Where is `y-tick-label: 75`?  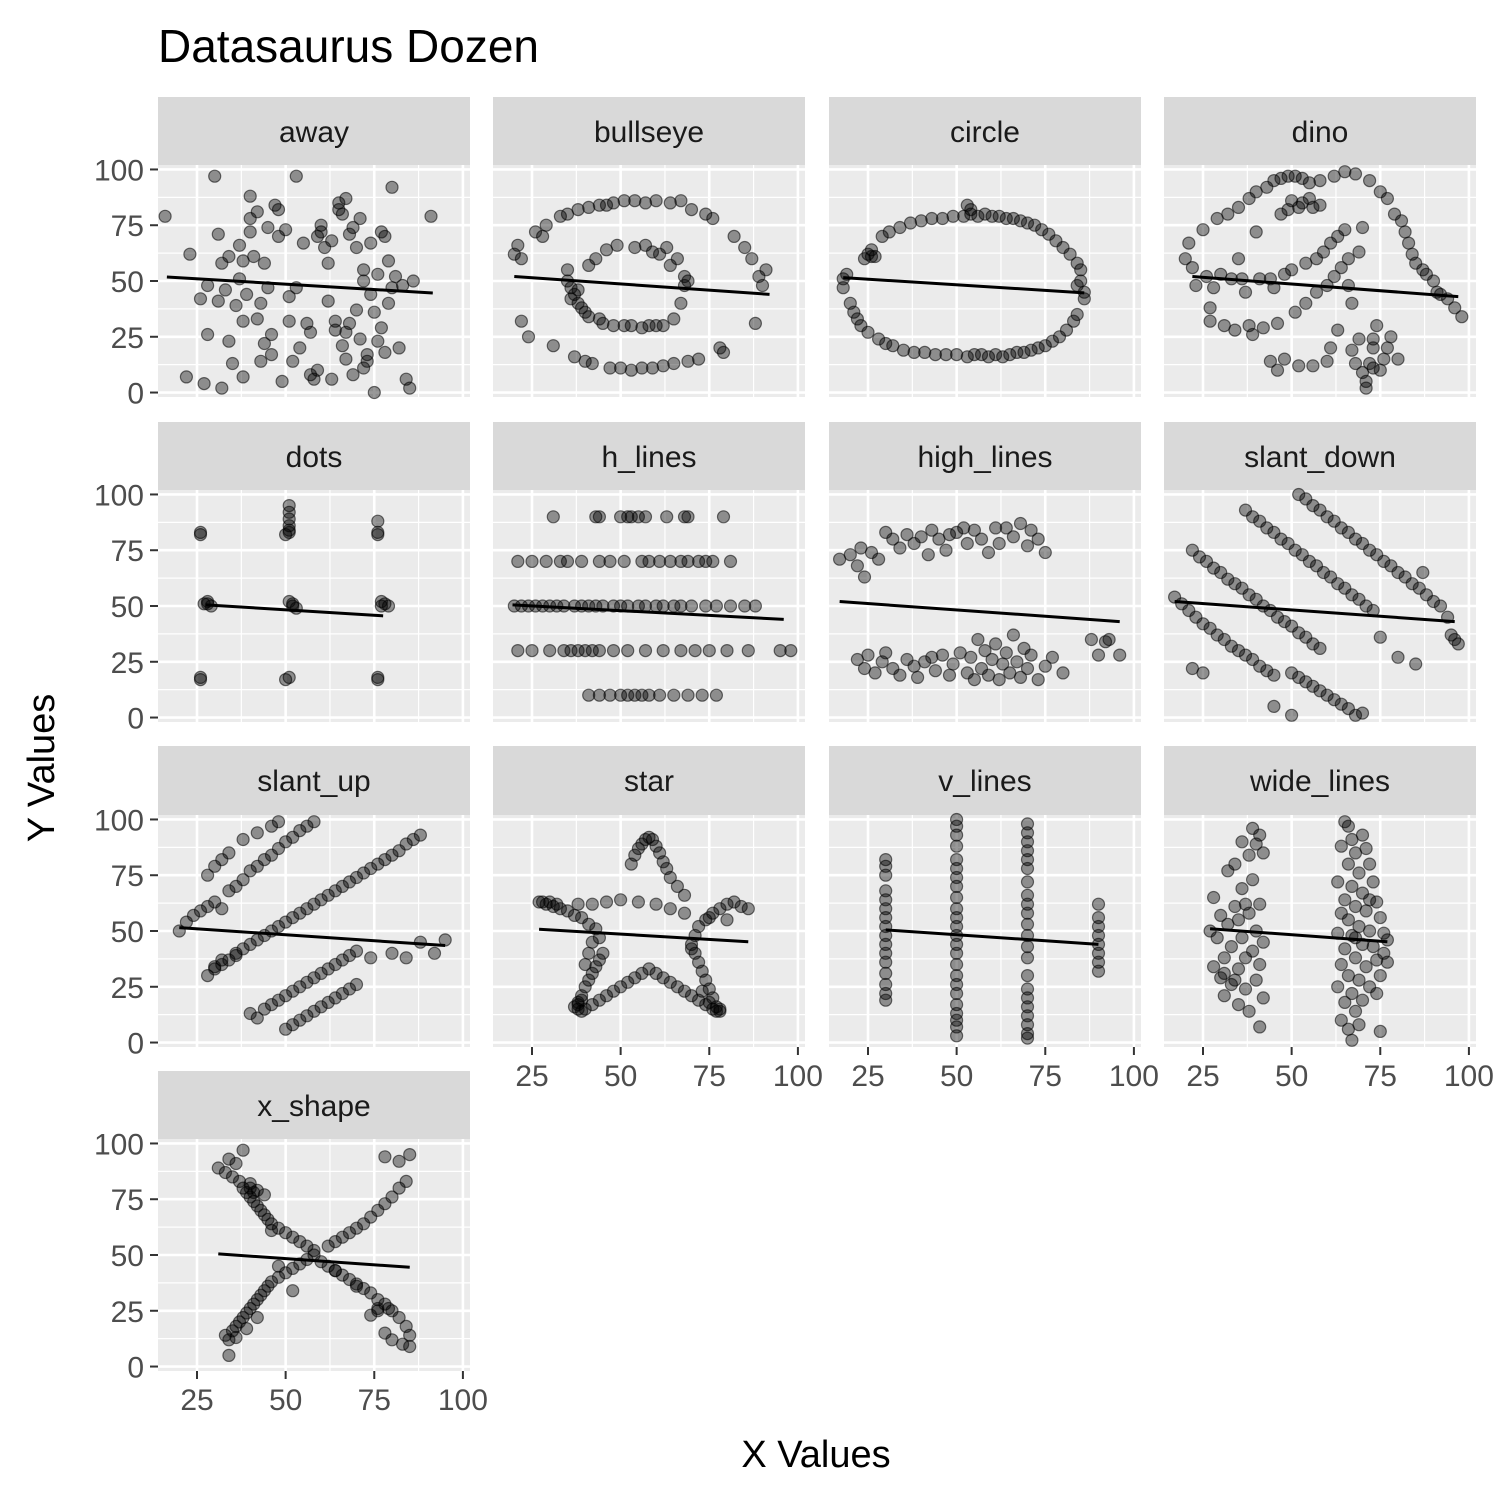
y-tick-label: 75 is located at coordinates (127, 1200).